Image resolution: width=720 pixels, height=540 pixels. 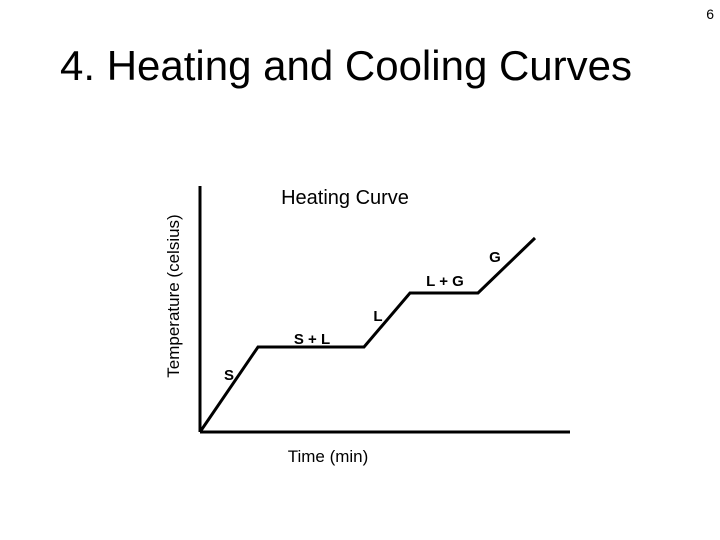 I want to click on label-solid: S, so click(x=229, y=375).